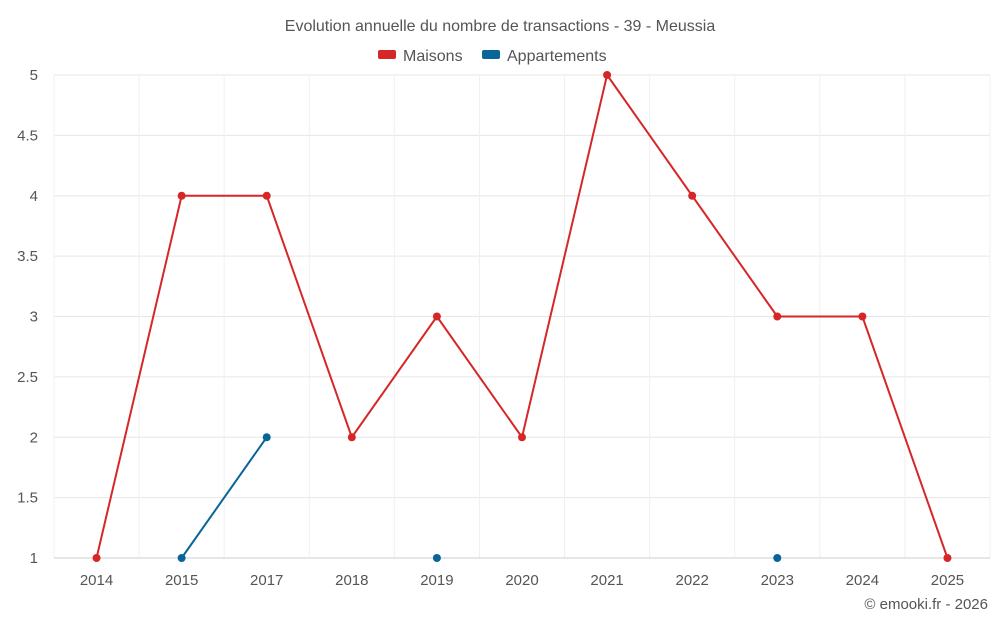  Describe the element at coordinates (224, 497) in the screenshot. I see `series-line-appartements` at that location.